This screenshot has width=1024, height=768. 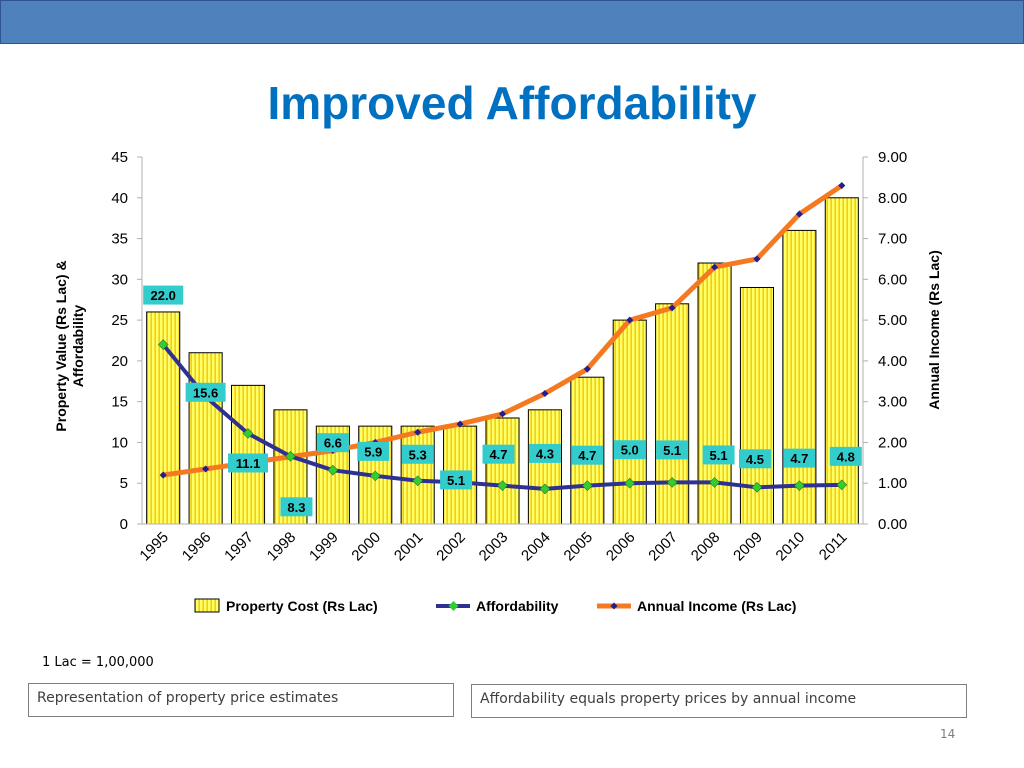 What do you see at coordinates (282, 547) in the screenshot?
I see `x-tick-label: 1998` at bounding box center [282, 547].